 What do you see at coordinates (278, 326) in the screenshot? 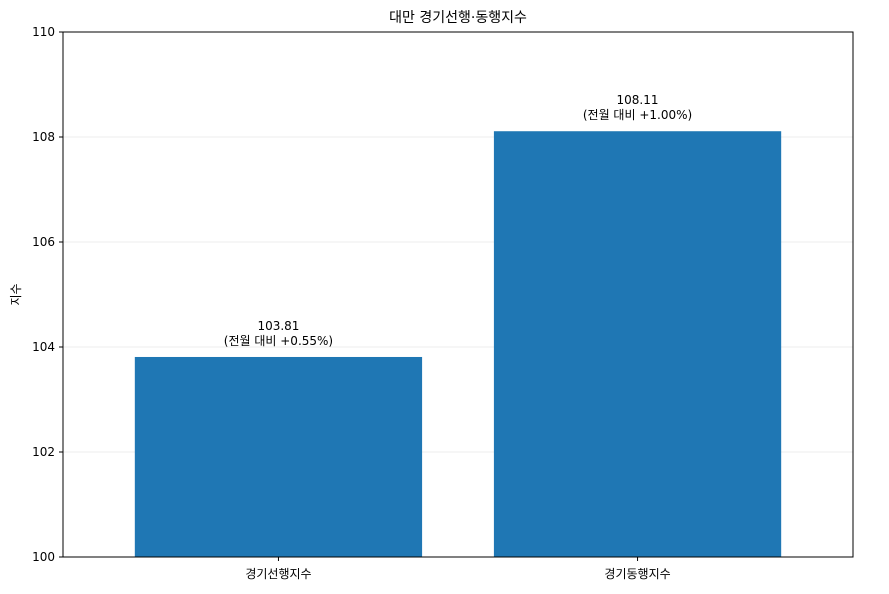
I see `bar-value-label: 103.81` at bounding box center [278, 326].